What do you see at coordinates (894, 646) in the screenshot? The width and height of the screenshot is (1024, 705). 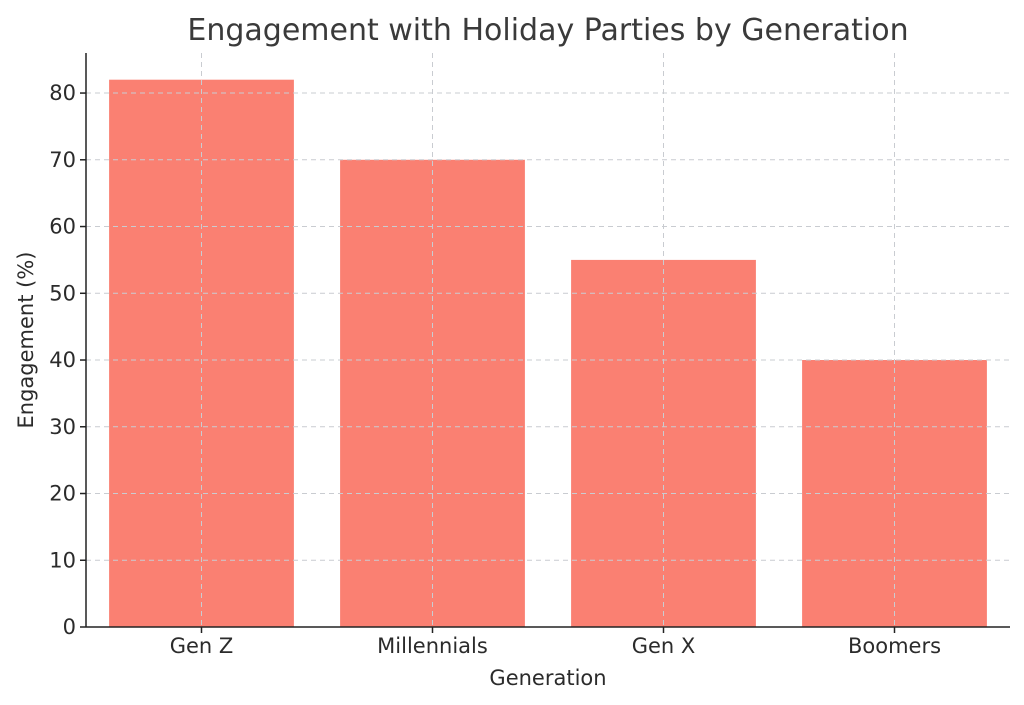 I see `x-tick-label: Boomers` at bounding box center [894, 646].